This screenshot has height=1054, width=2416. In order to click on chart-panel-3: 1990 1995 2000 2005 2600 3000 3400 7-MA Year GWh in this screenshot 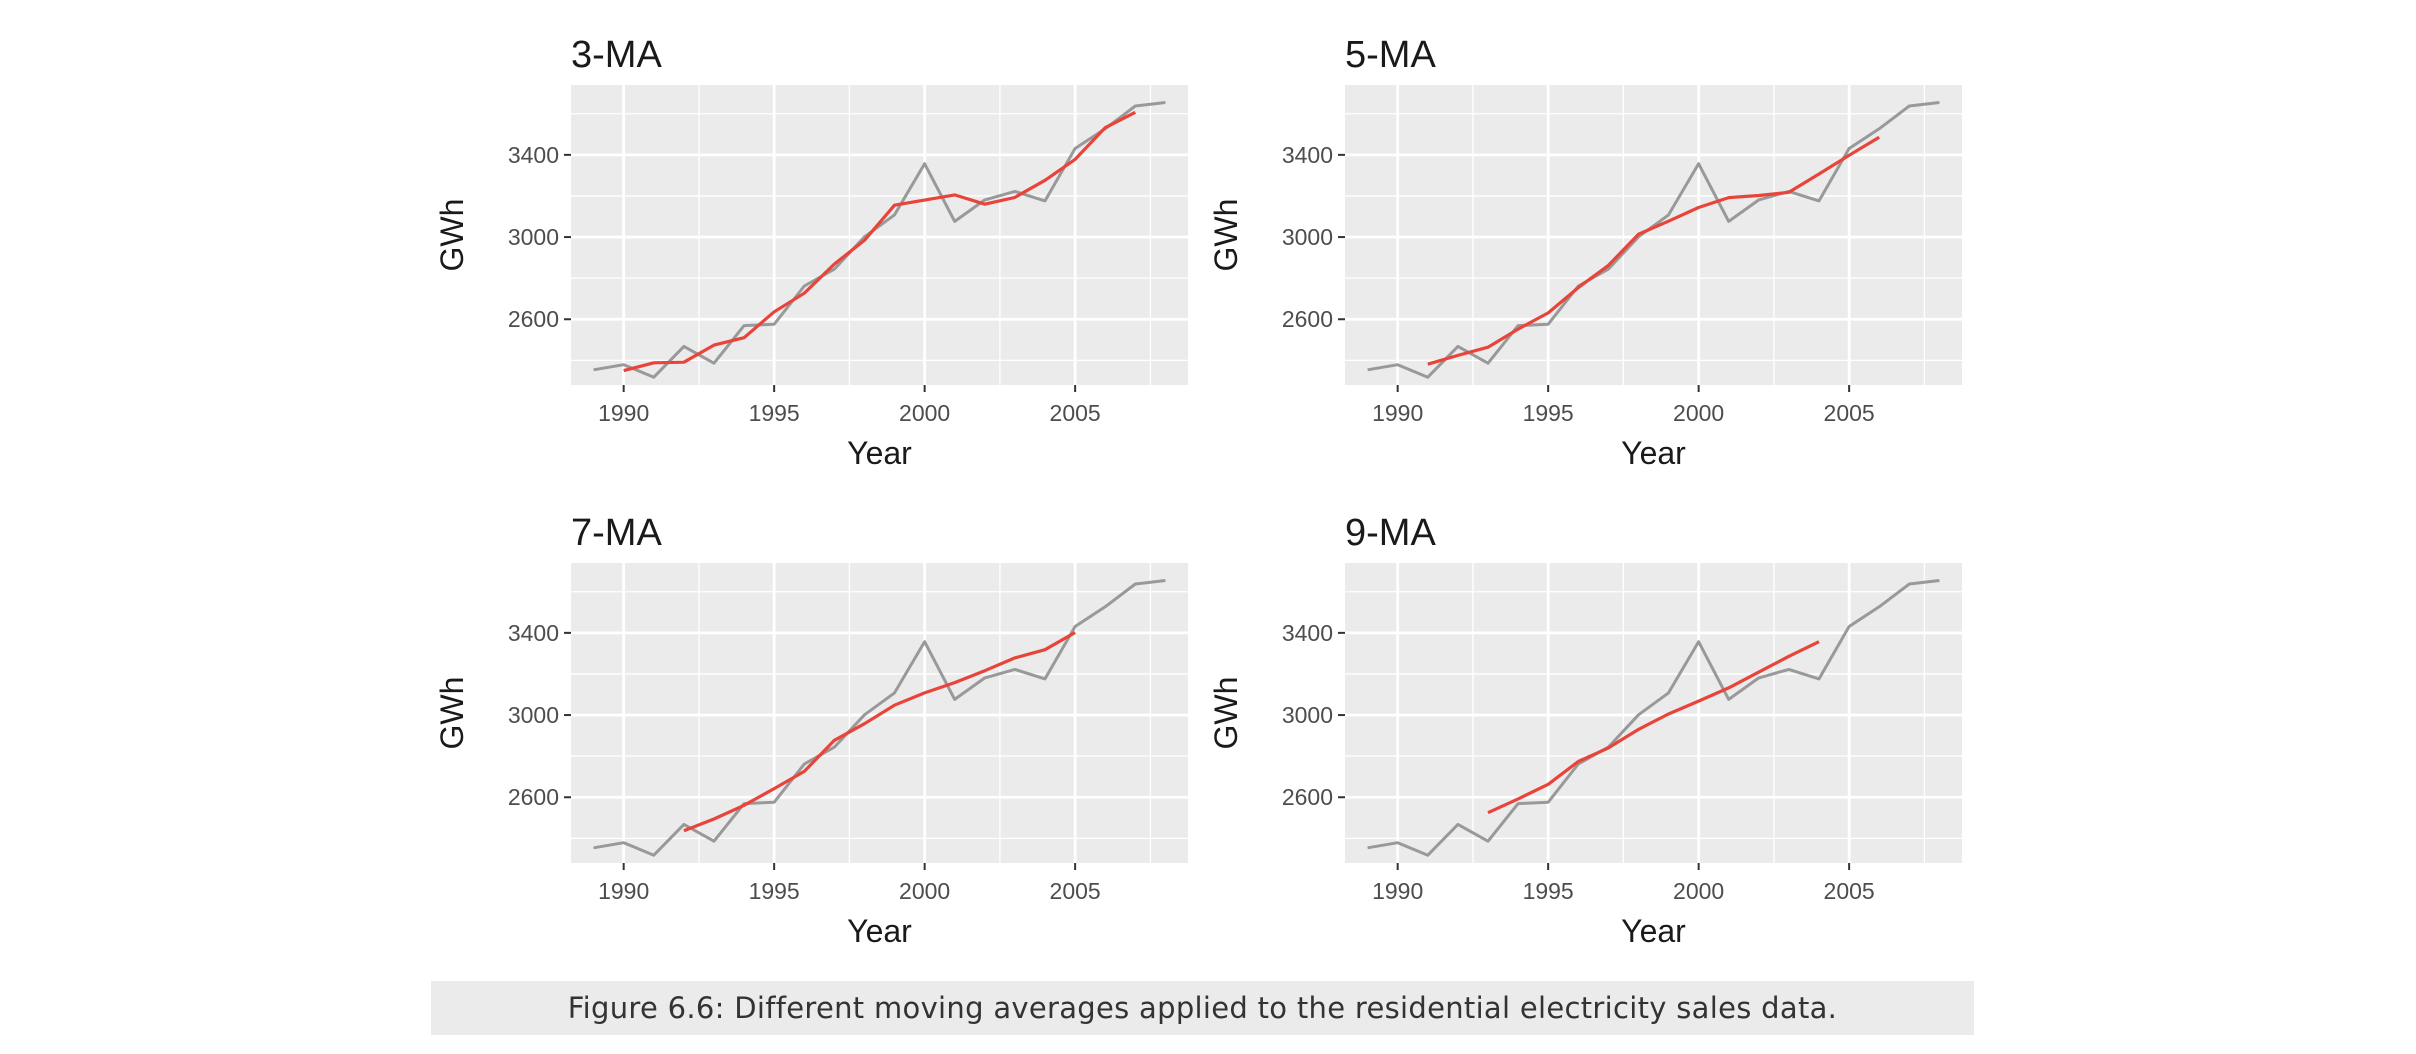, I will do `click(811, 730)`.